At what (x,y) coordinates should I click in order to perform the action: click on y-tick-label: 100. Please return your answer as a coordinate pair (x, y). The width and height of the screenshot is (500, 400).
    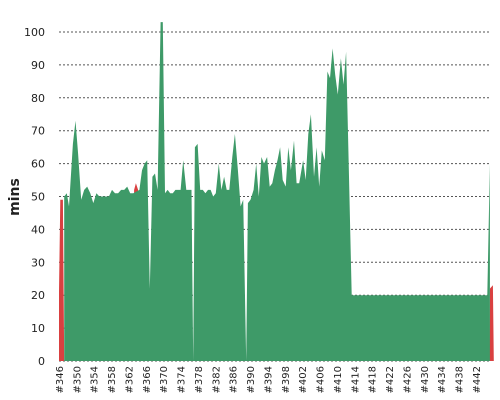
    Looking at the image, I should click on (34, 32).